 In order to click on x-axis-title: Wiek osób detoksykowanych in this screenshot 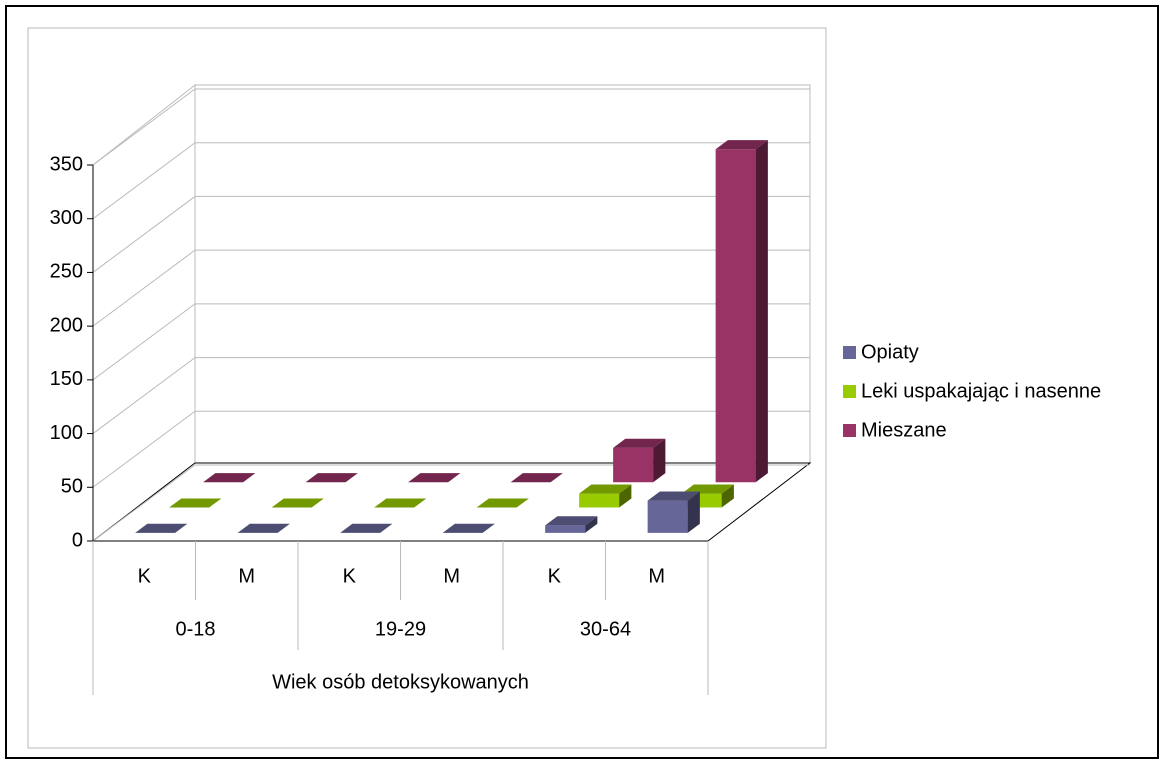, I will do `click(400, 682)`.